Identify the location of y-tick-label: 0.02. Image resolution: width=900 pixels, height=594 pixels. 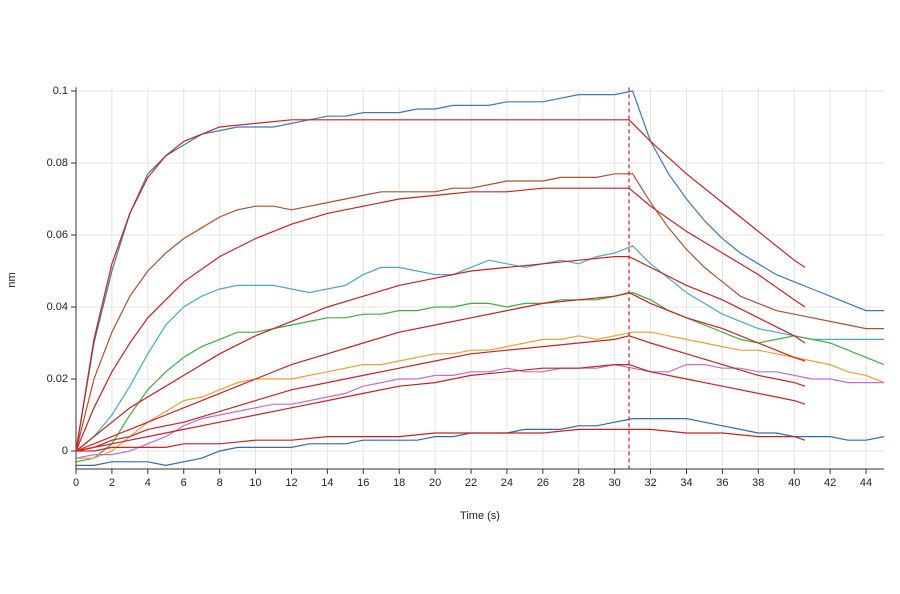
(57, 379).